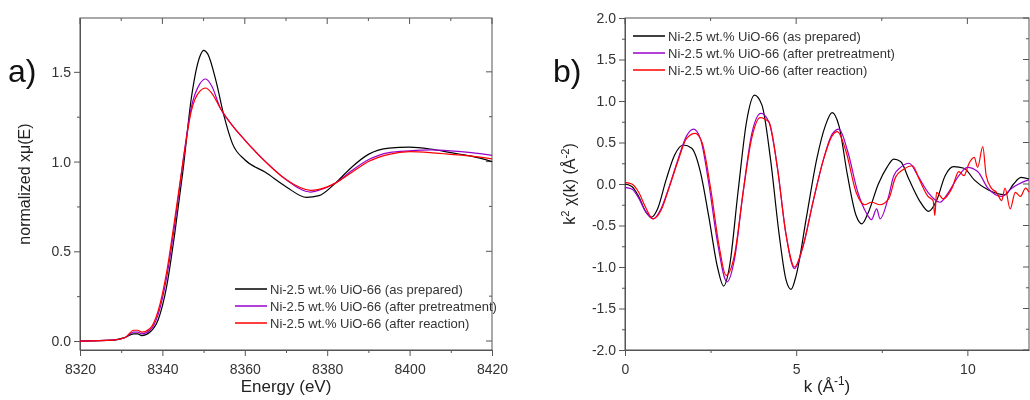 The width and height of the screenshot is (1030, 400). Describe the element at coordinates (625, 369) in the screenshot. I see `x-tick-label: 0` at that location.